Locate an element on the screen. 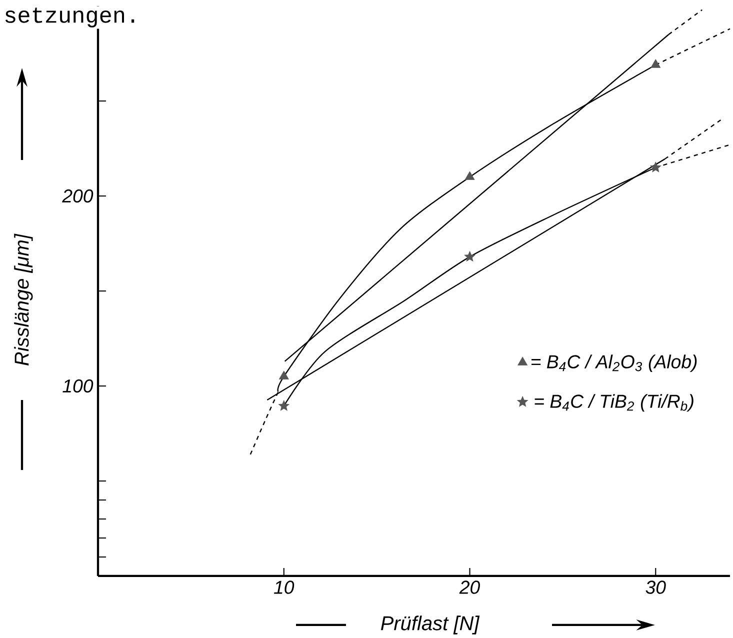  x-tick-label: 30 is located at coordinates (656, 587).